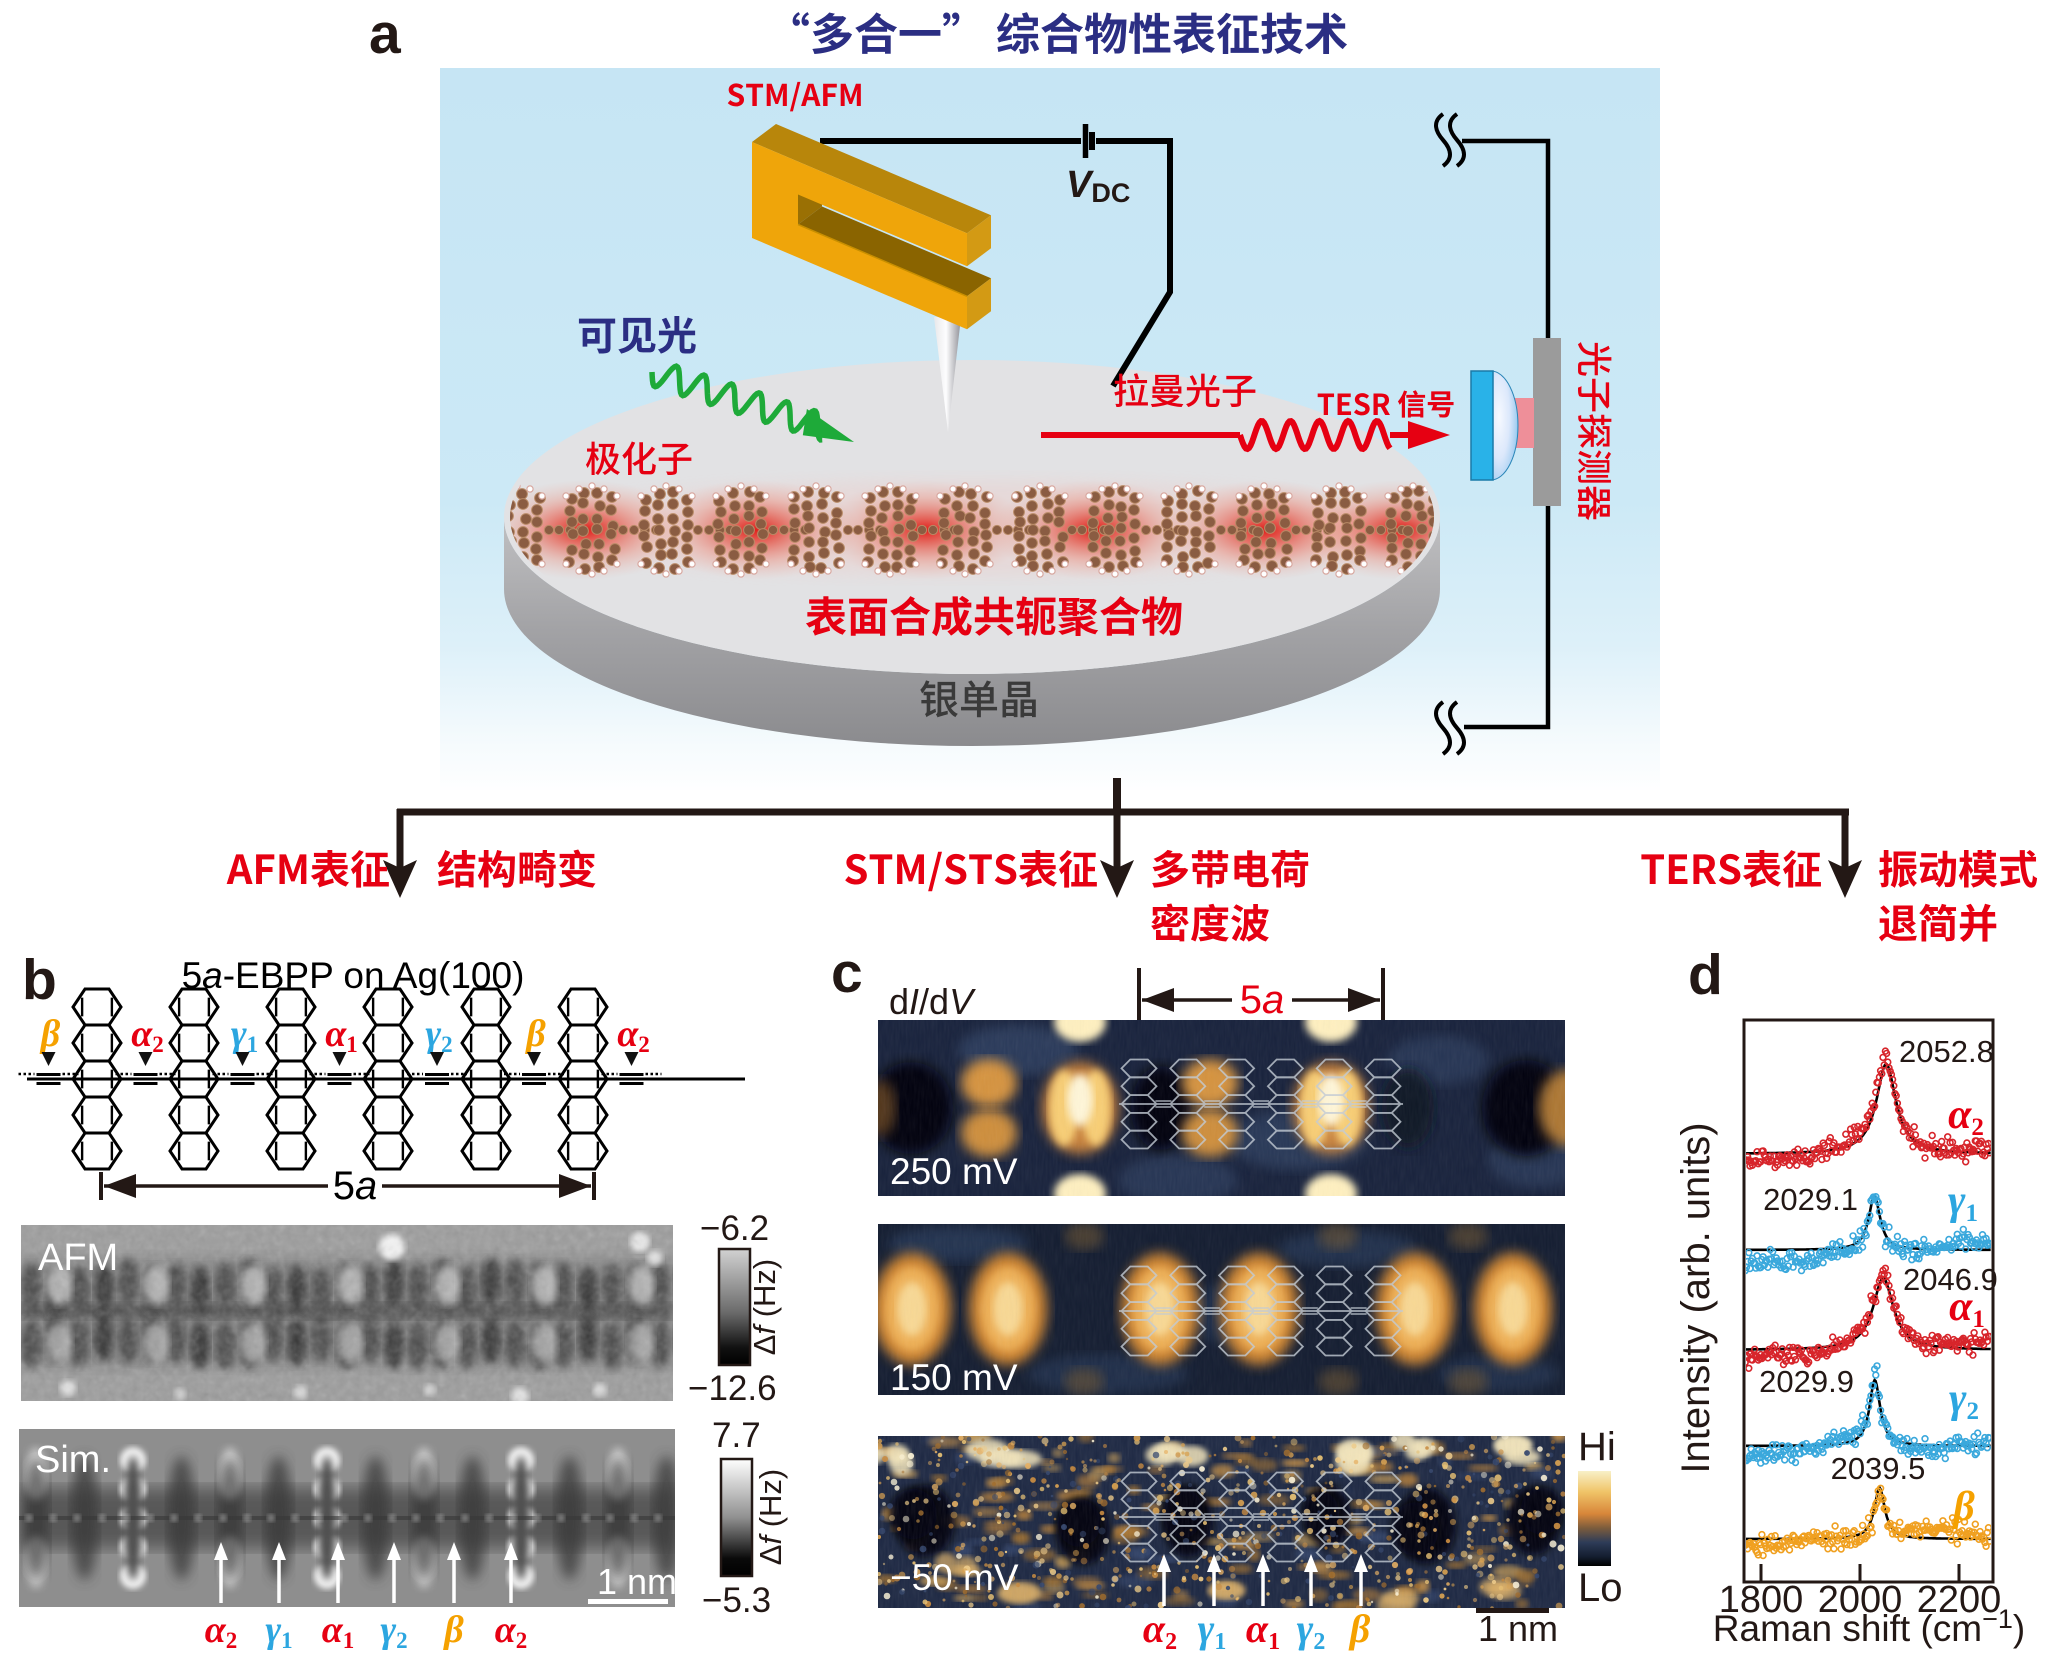 Image resolution: width=2048 pixels, height=1653 pixels. I want to click on svg-text: 5a-EBPP on Ag(100), so click(353, 975).